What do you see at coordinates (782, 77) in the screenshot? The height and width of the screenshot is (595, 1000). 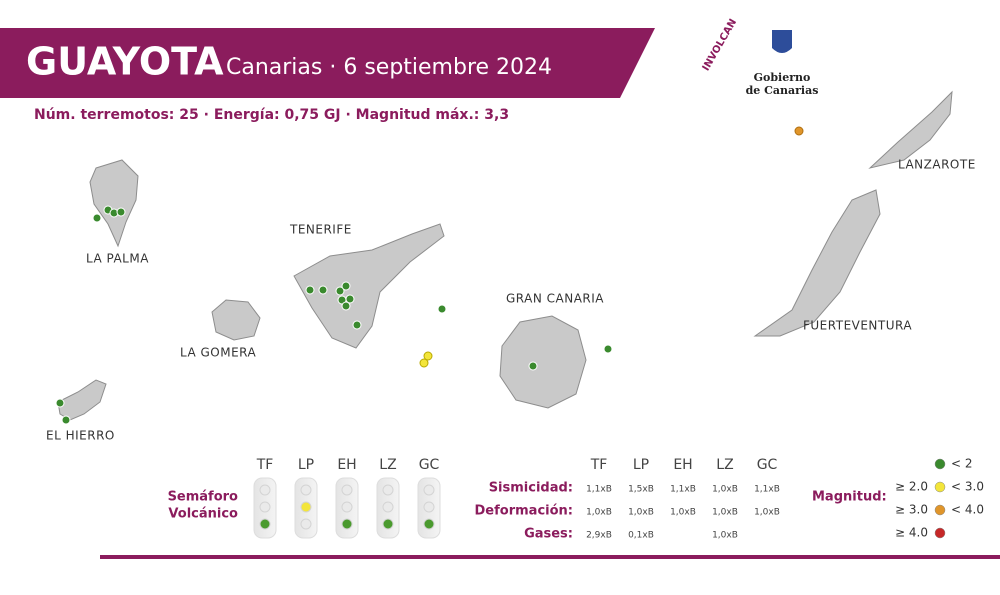 I see `logo-gobierno: Gobierno` at bounding box center [782, 77].